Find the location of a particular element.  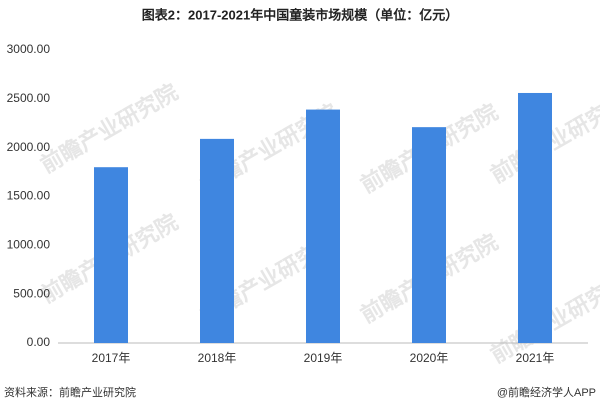

y-tick-label: 2000.00 is located at coordinates (29, 147).